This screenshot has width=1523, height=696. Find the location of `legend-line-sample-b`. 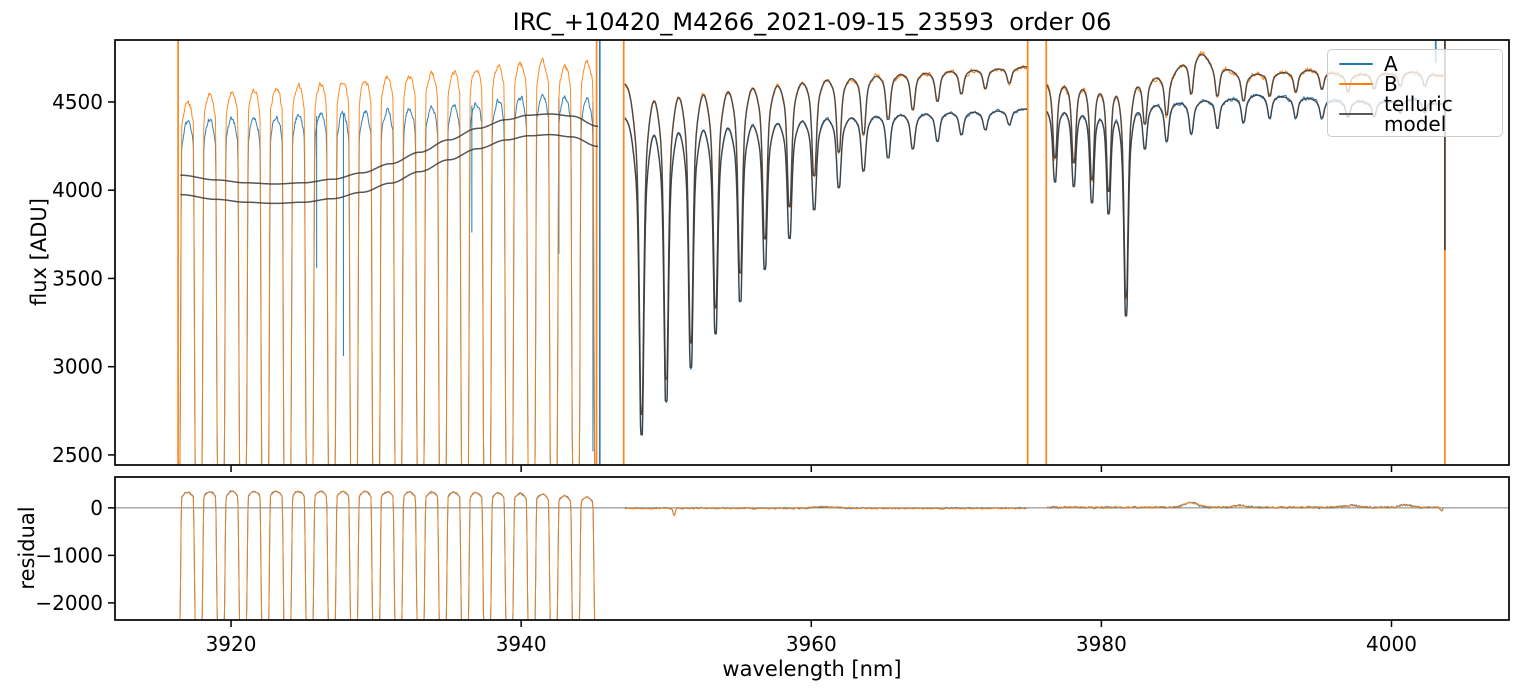

legend-line-sample-b is located at coordinates (1356, 84).